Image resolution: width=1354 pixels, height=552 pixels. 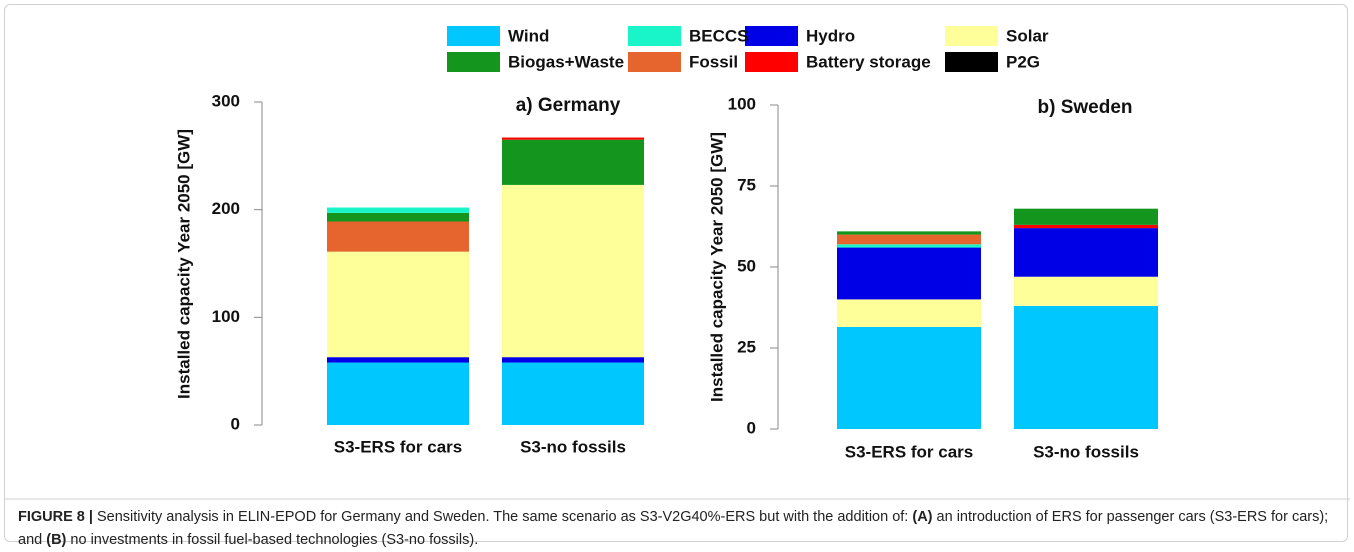 I want to click on y-tick-label: 50, so click(x=746, y=265).